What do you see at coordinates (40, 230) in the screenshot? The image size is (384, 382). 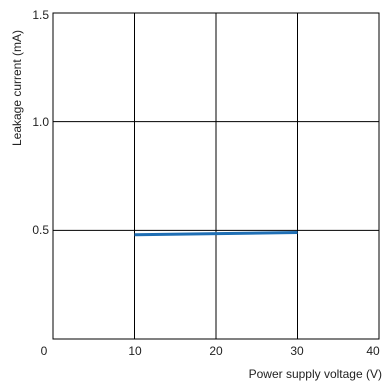 I see `y-tick-label-0-5: 0.5` at bounding box center [40, 230].